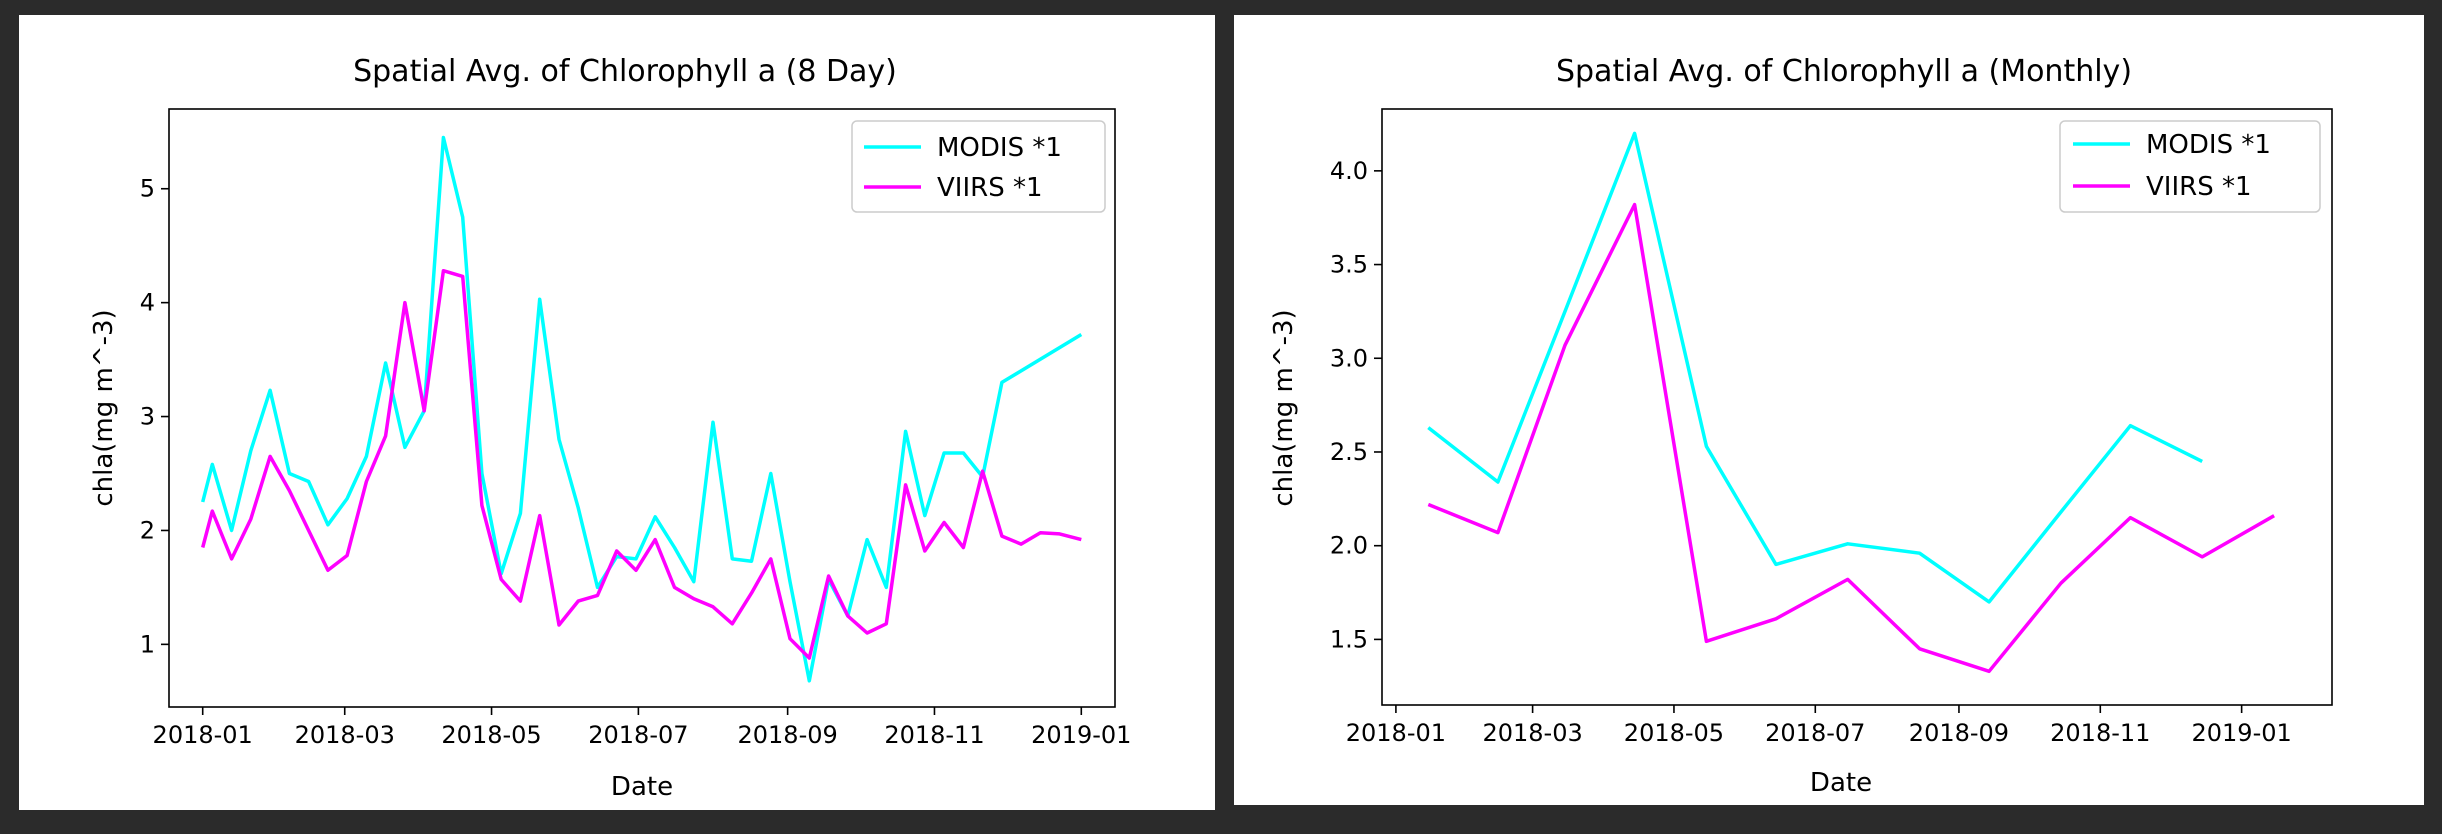 Image resolution: width=2442 pixels, height=834 pixels. Describe the element at coordinates (147, 303) in the screenshot. I see `y-tick-label: 4` at that location.